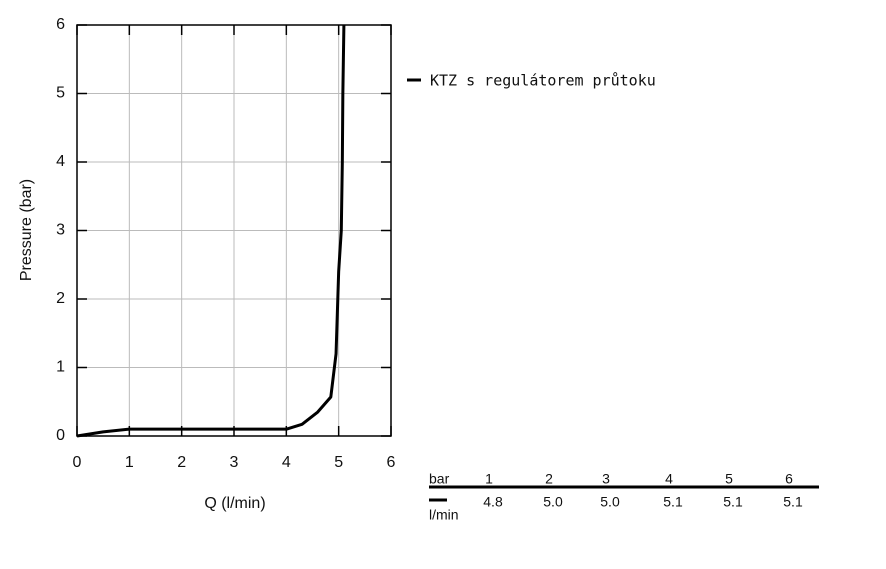 The image size is (886, 569). Describe the element at coordinates (489, 479) in the screenshot. I see `table-column: 1` at that location.